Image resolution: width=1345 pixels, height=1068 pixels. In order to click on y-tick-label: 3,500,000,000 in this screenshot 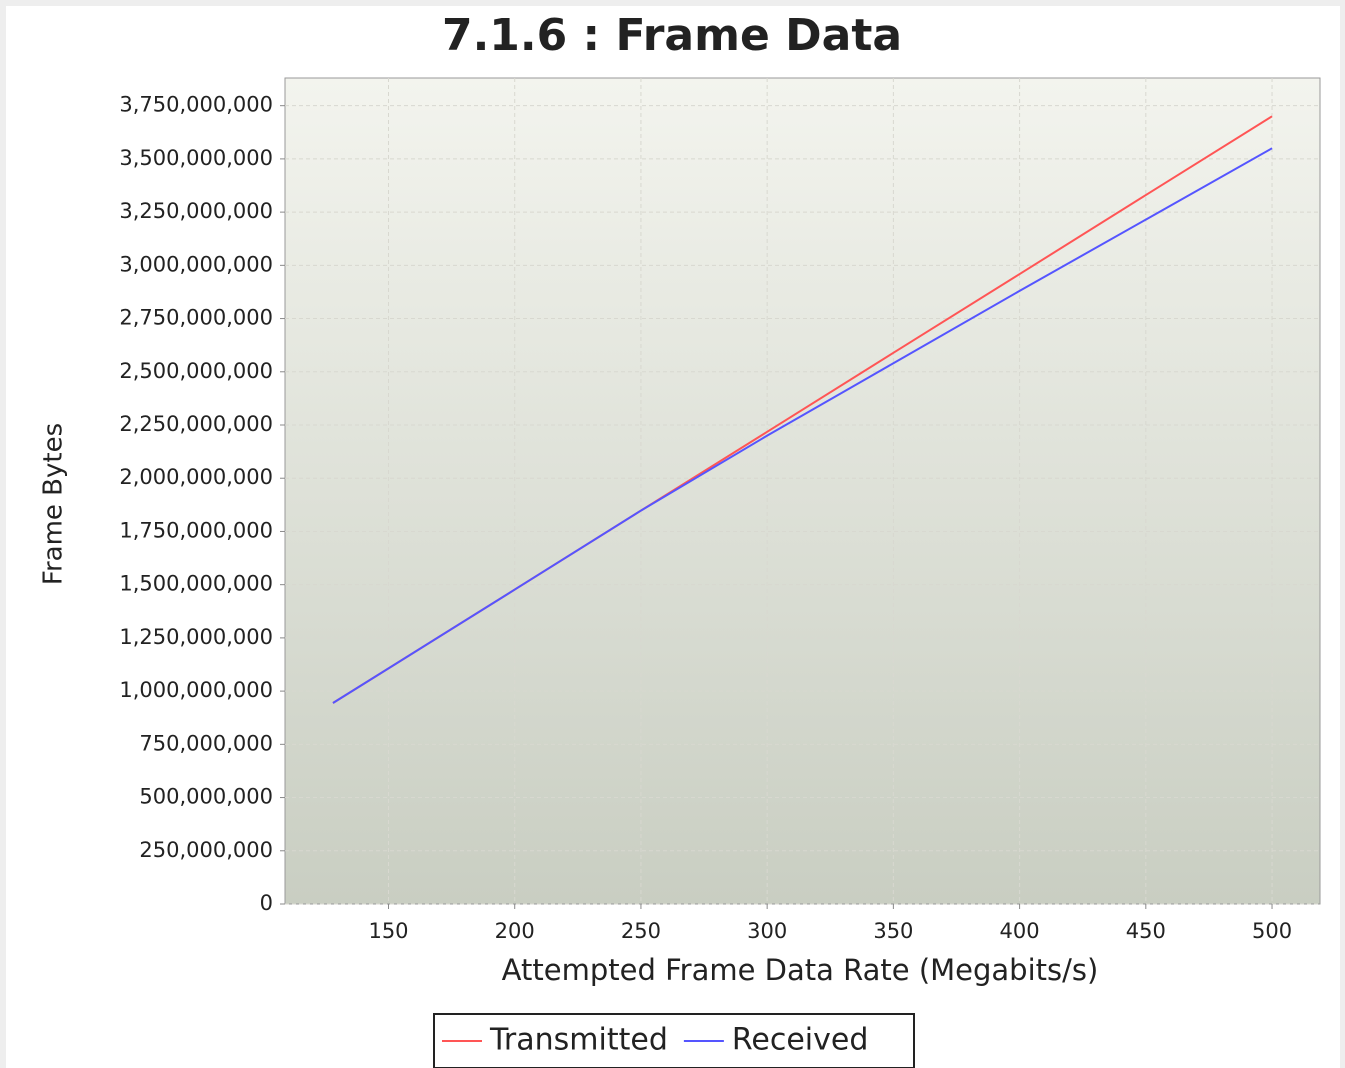, I will do `click(196, 158)`.